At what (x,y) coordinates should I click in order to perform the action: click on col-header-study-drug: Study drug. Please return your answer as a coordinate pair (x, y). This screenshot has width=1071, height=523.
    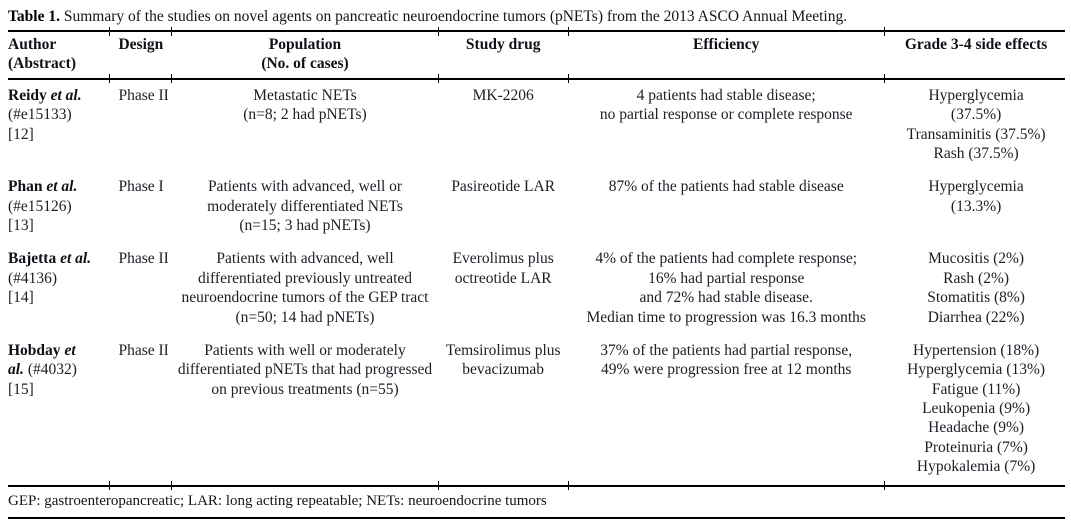
    Looking at the image, I should click on (503, 56).